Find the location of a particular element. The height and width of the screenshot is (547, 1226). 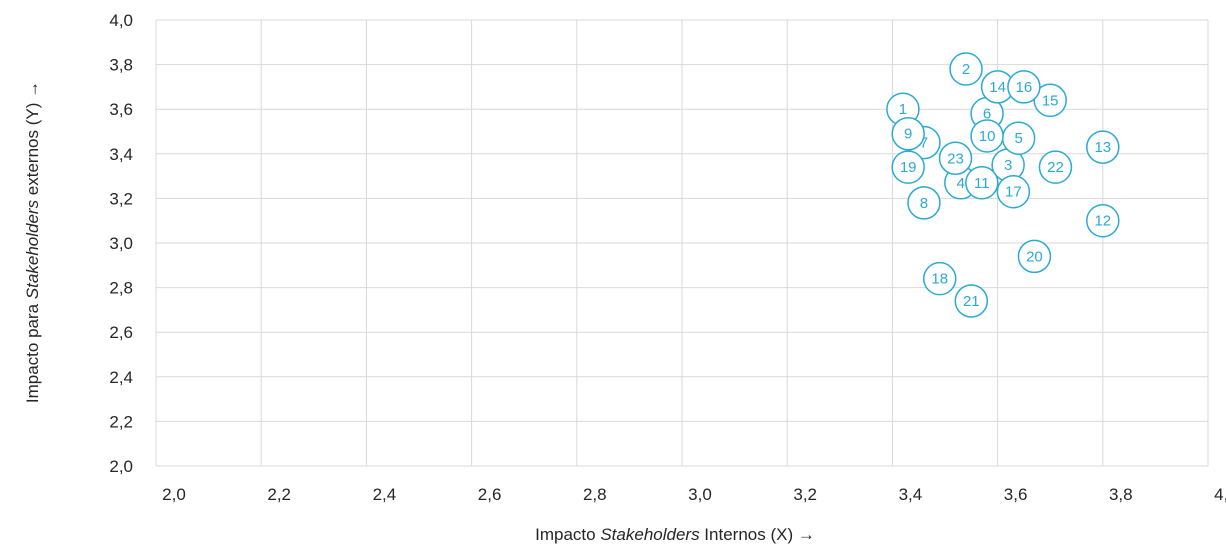

point-label: 5 is located at coordinates (1018, 138).